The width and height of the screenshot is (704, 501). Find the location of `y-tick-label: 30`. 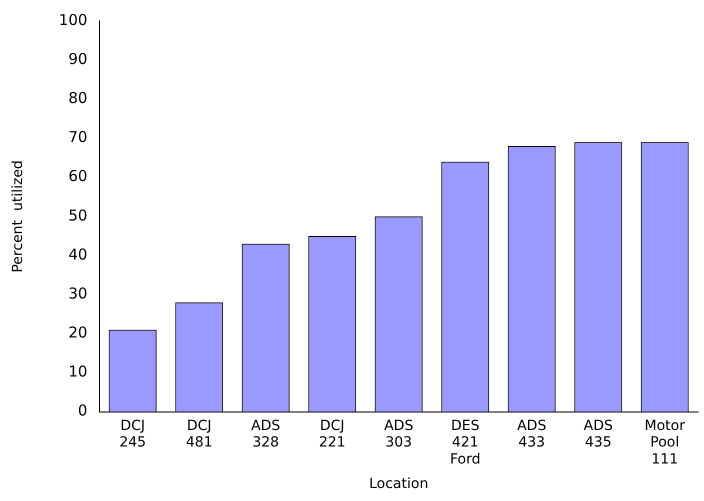

y-tick-label: 30 is located at coordinates (78, 293).